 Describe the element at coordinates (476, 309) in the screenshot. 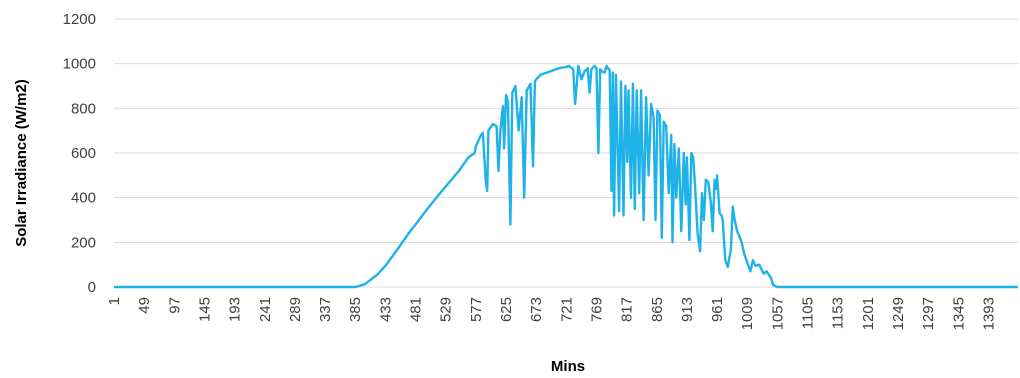

I see `x-tick-label: 577` at that location.